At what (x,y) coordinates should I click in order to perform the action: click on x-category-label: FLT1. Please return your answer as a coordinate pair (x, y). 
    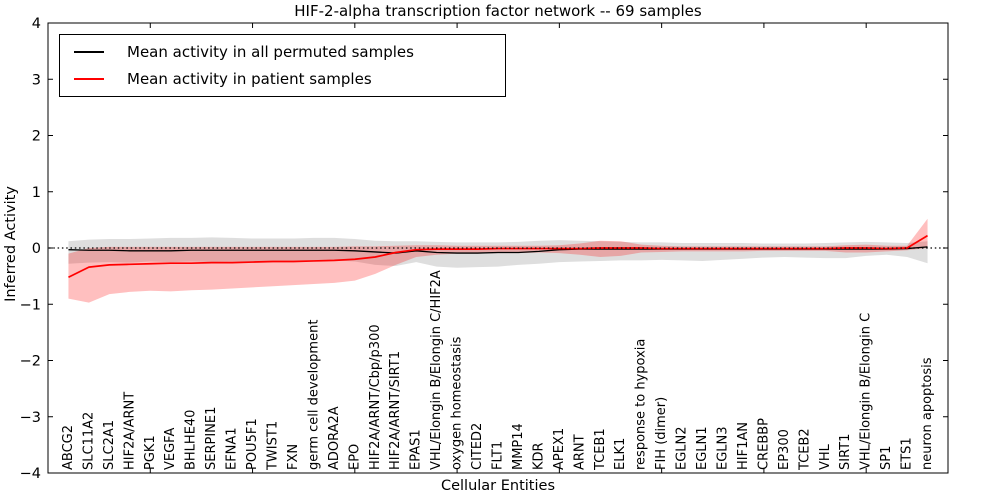
    Looking at the image, I should click on (498, 455).